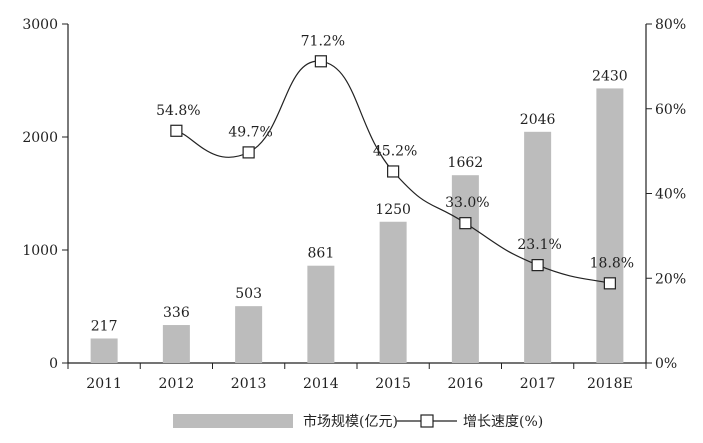 This screenshot has height=443, width=703. What do you see at coordinates (104, 326) in the screenshot?
I see `bar-value-label: 217` at bounding box center [104, 326].